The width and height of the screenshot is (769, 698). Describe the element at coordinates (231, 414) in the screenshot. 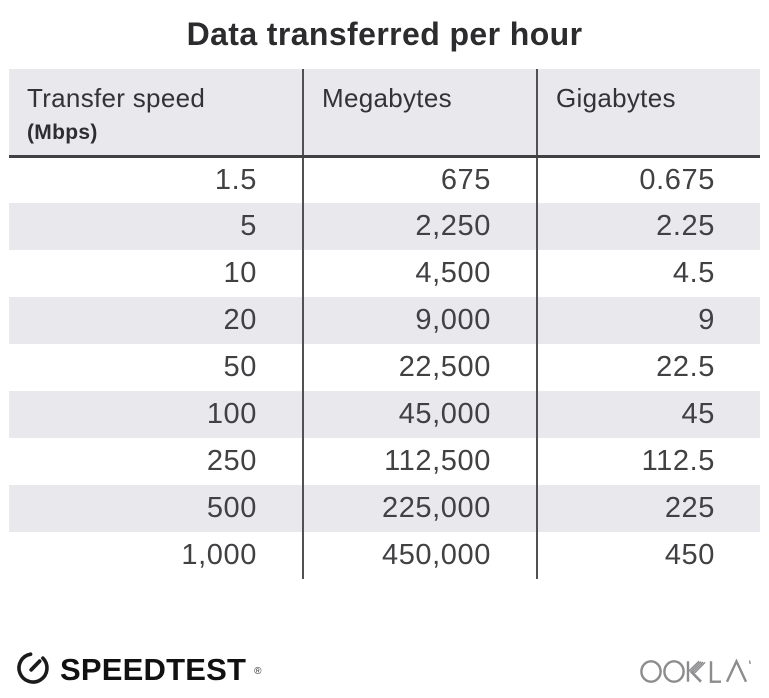

I see `cell-speed: 100` at that location.